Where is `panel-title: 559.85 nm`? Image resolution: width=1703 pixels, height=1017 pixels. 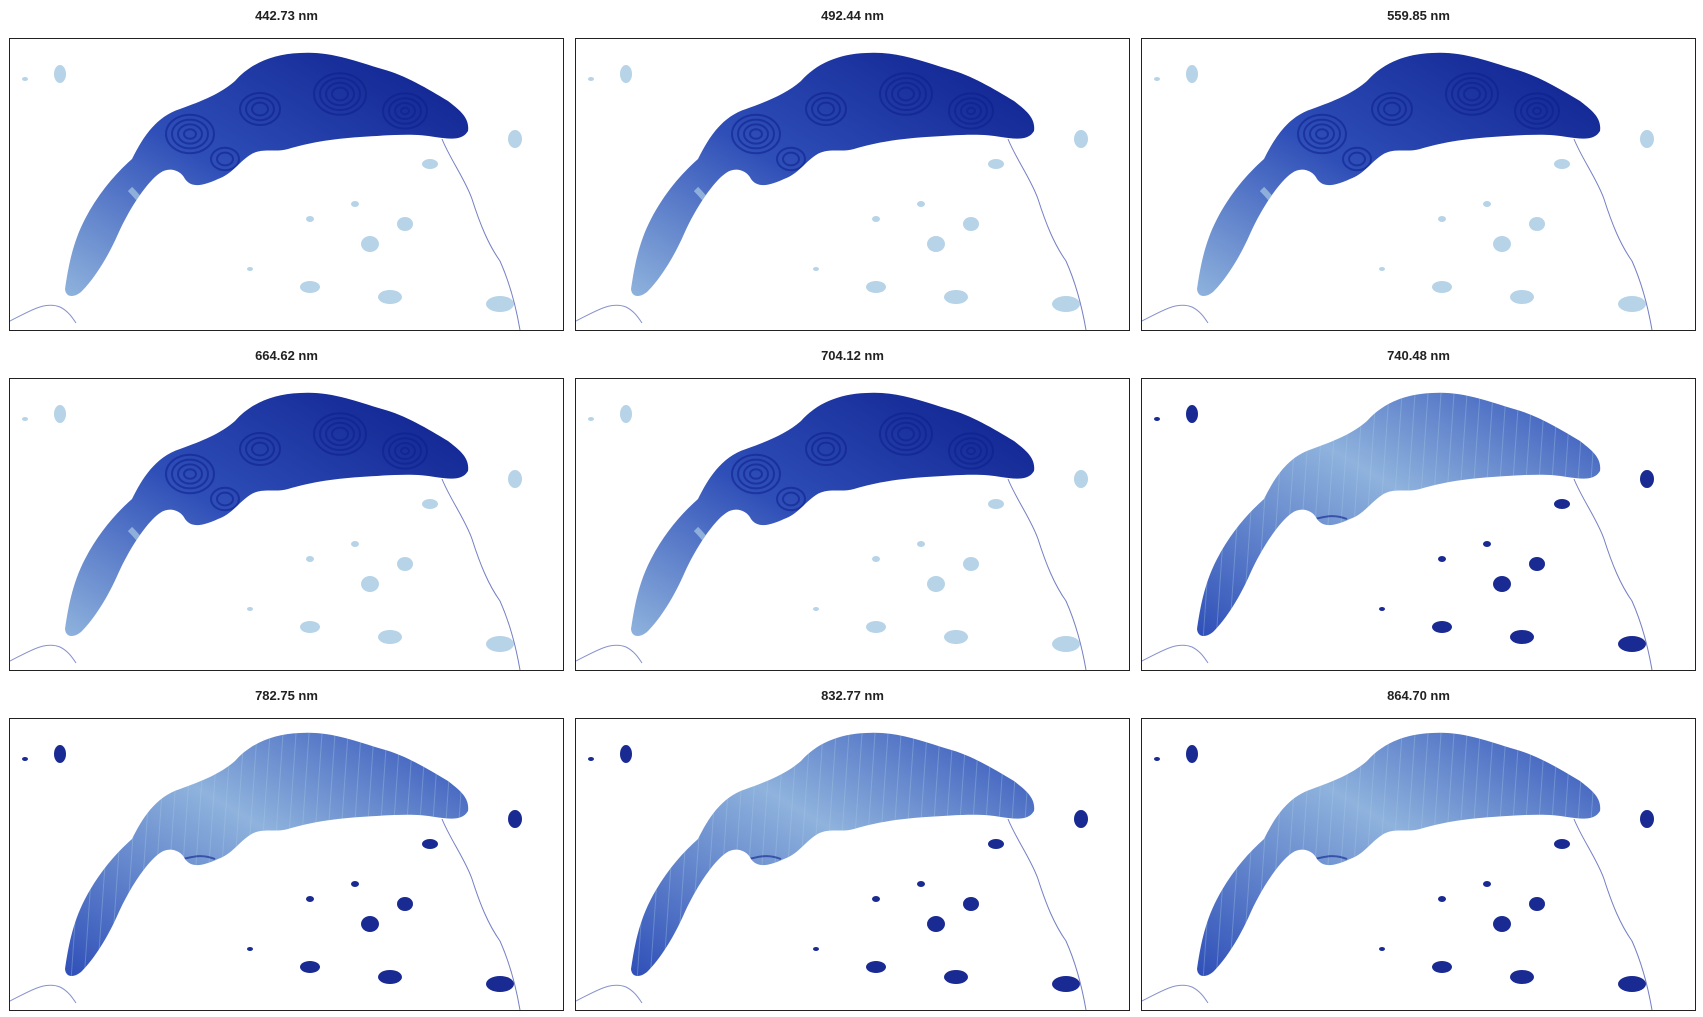 panel-title: 559.85 nm is located at coordinates (1418, 15).